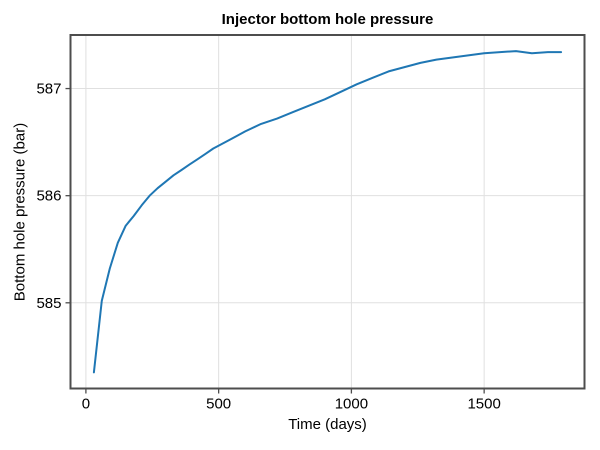 Image resolution: width=600 pixels, height=450 pixels. What do you see at coordinates (48, 89) in the screenshot?
I see `y-tick-label: 587` at bounding box center [48, 89].